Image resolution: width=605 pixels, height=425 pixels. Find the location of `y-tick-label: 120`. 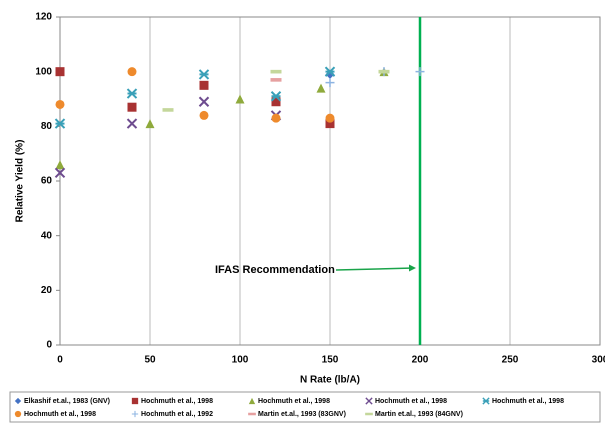

y-tick-label: 120 is located at coordinates (43, 17).